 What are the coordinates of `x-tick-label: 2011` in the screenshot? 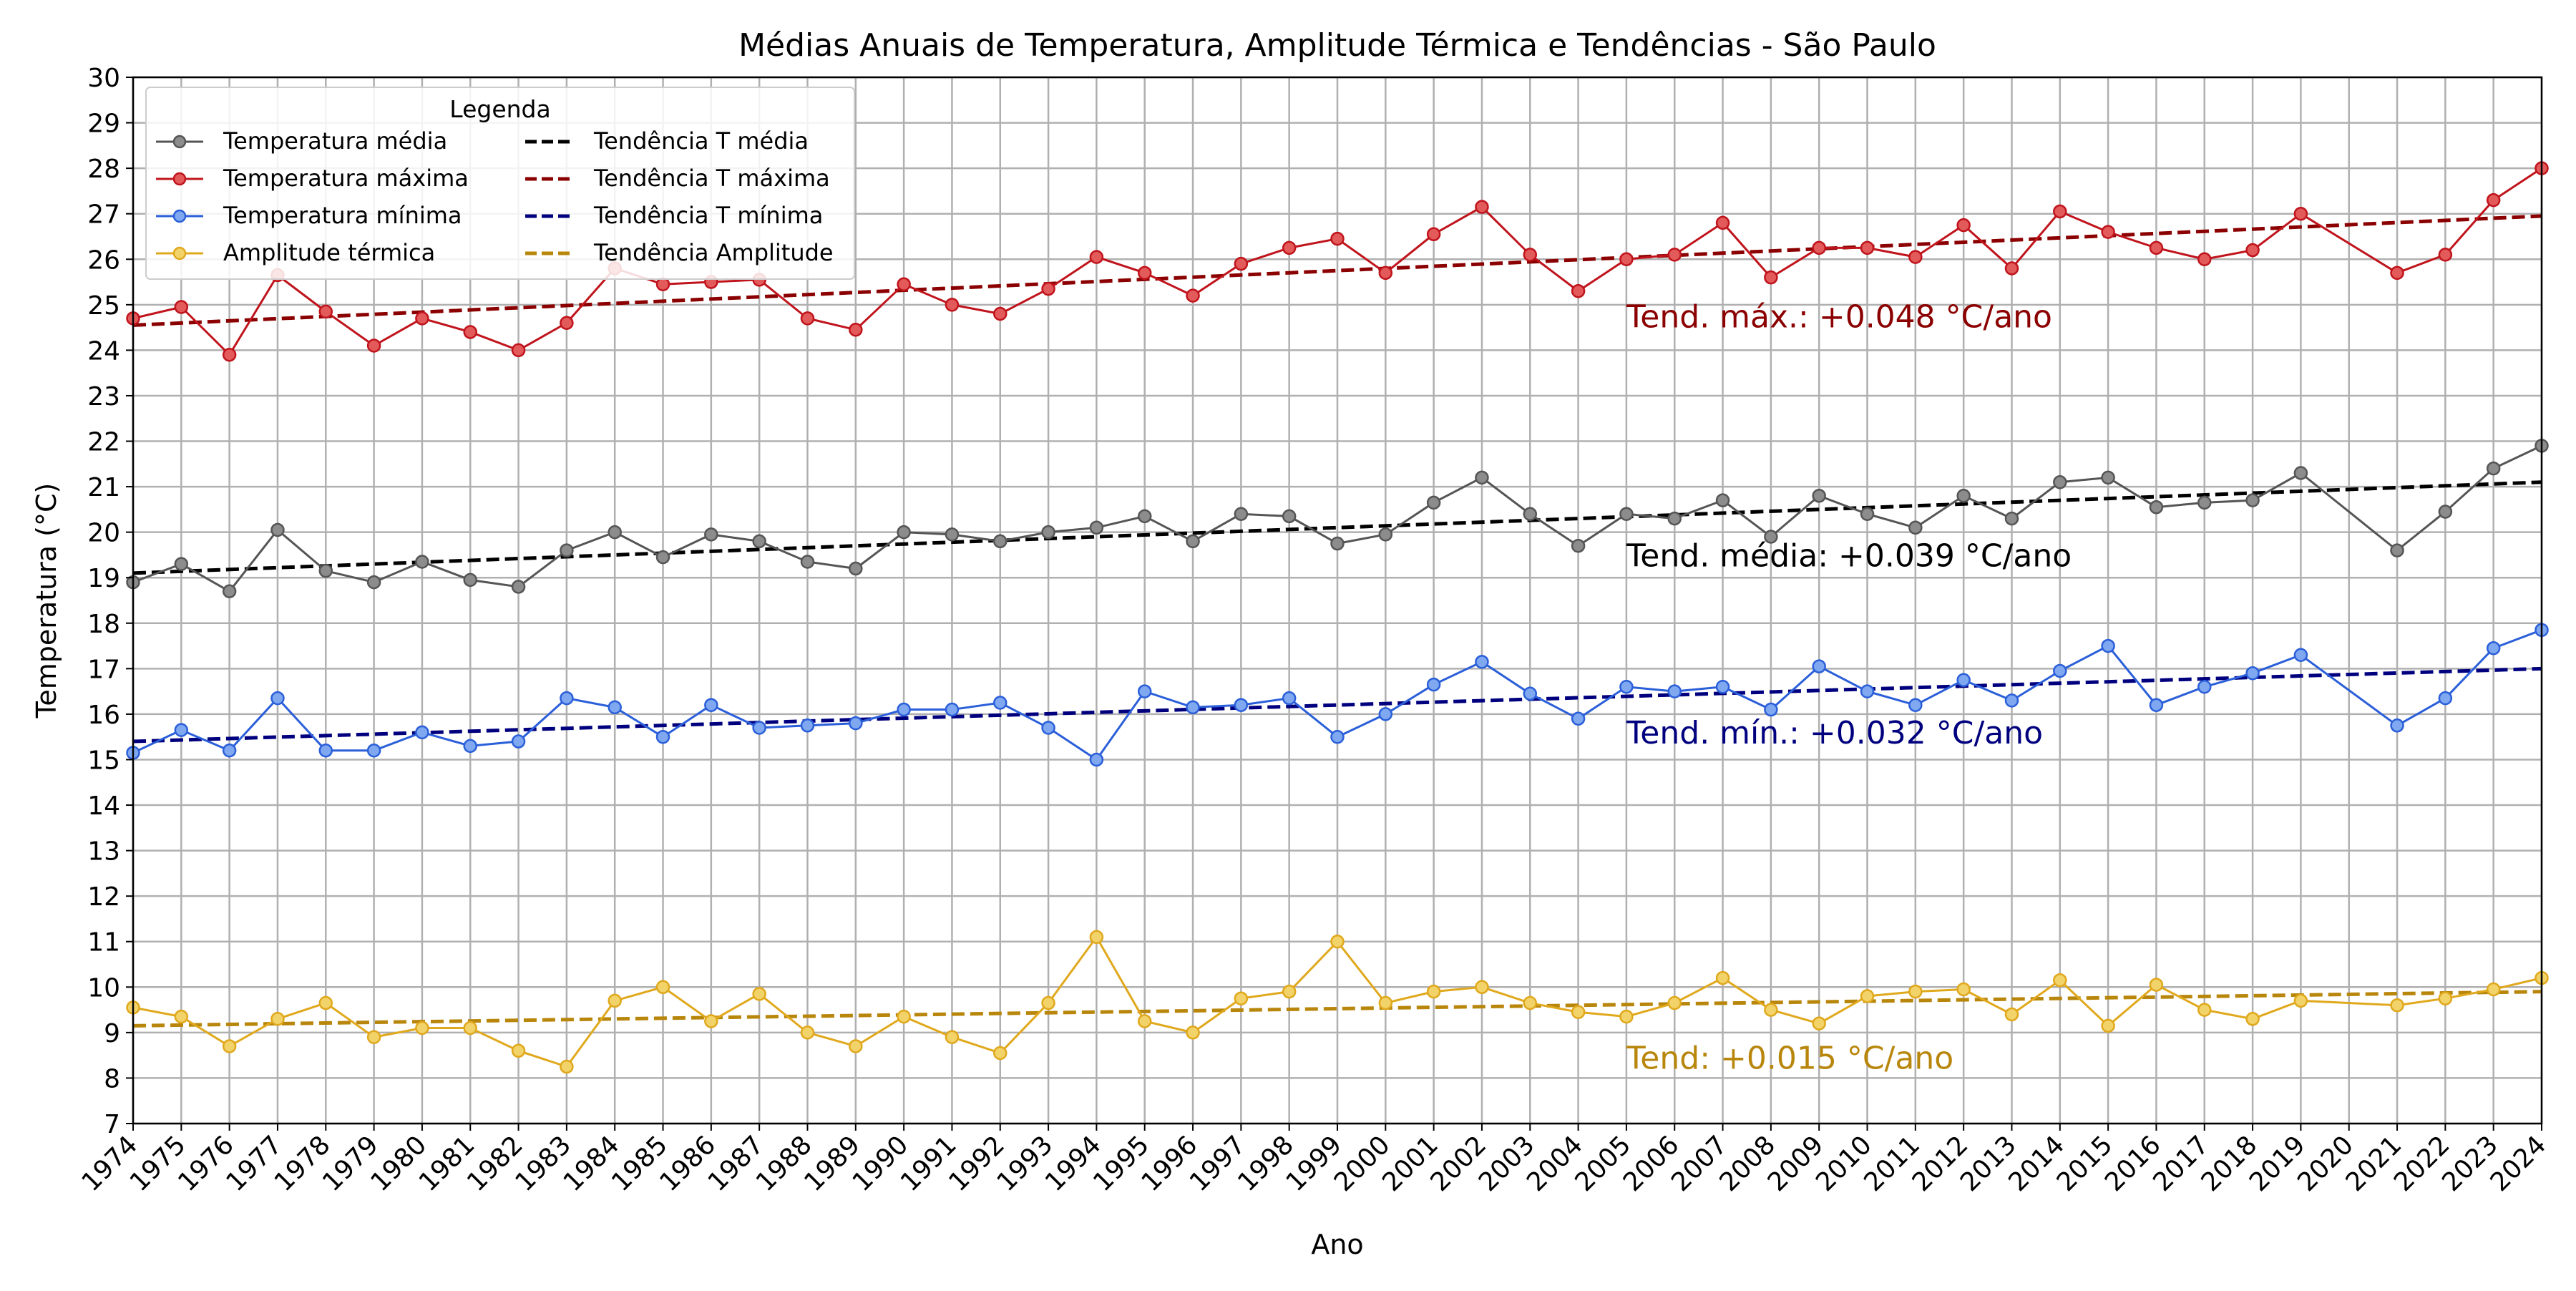 It's located at (1892, 1163).